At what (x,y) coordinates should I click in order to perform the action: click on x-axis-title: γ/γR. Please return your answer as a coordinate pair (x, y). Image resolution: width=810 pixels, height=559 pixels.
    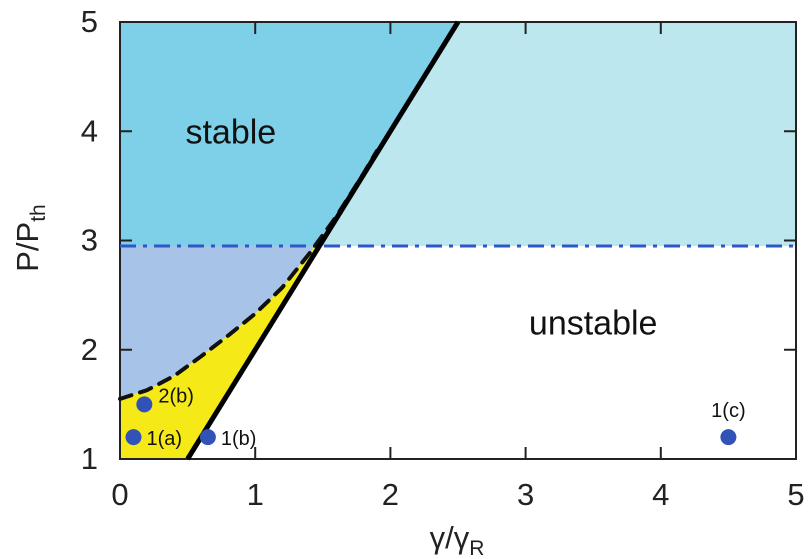
    Looking at the image, I should click on (457, 539).